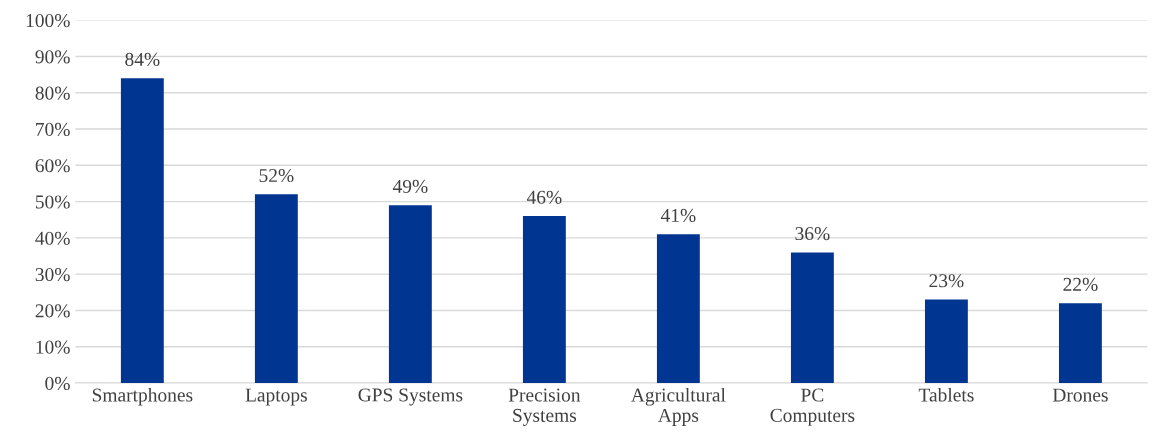 Image resolution: width=1159 pixels, height=448 pixels. I want to click on y-tick-label: 70%, so click(53, 129).